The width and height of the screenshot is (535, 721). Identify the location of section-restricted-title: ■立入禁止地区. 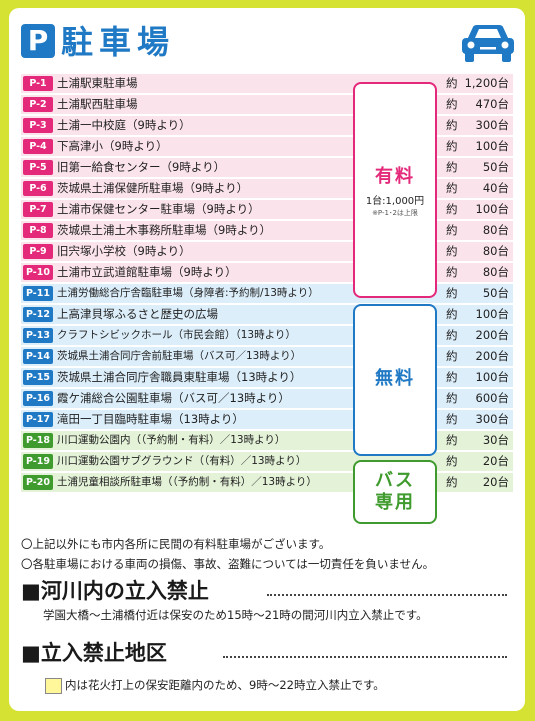
(94, 653).